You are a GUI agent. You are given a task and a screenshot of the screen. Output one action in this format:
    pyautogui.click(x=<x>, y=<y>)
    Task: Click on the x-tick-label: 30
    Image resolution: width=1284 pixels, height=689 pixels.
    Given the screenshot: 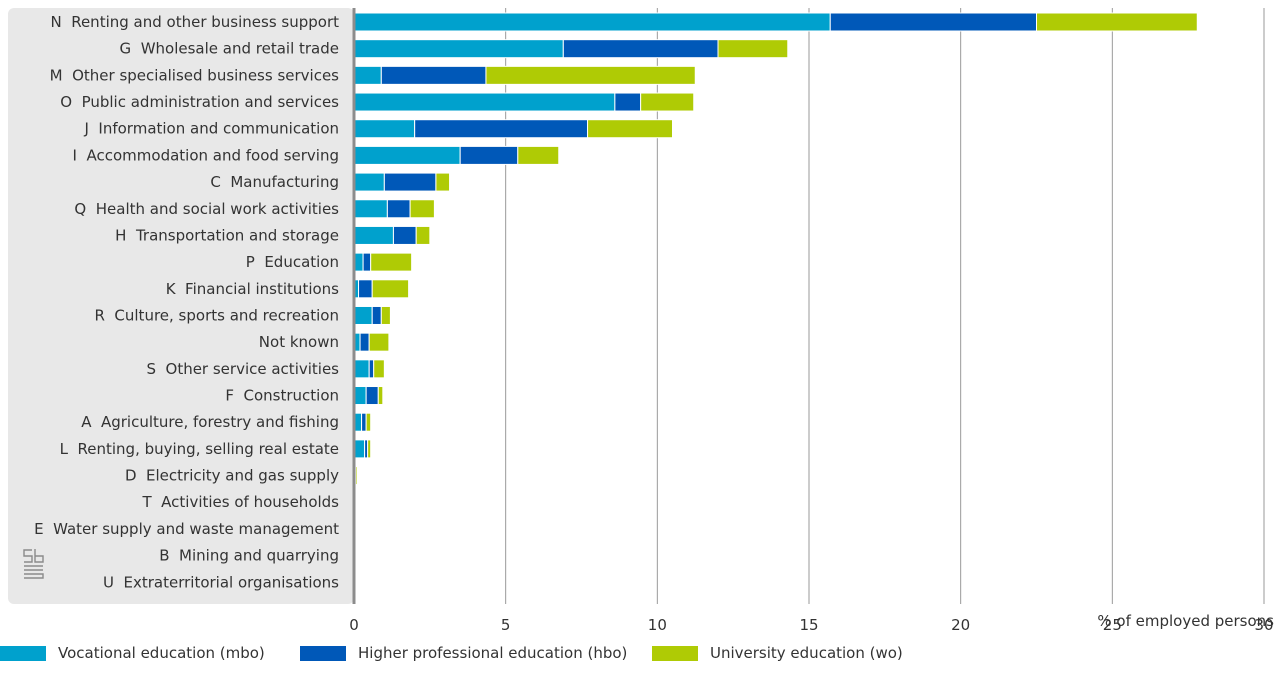 What is the action you would take?
    pyautogui.click(x=1263, y=625)
    